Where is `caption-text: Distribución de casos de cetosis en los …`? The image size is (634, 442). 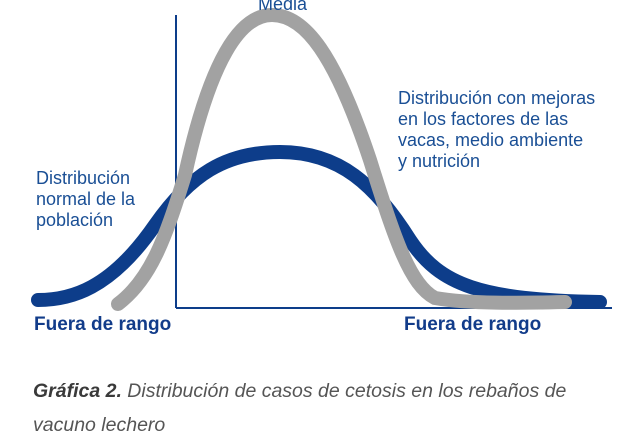 caption-text: Distribución de casos de cetosis en los … is located at coordinates (300, 408).